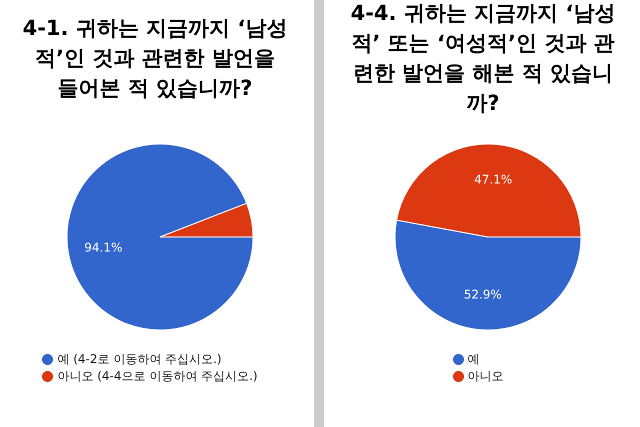 The height and width of the screenshot is (427, 640). What do you see at coordinates (474, 359) in the screenshot?
I see `legend-label: 예` at bounding box center [474, 359].